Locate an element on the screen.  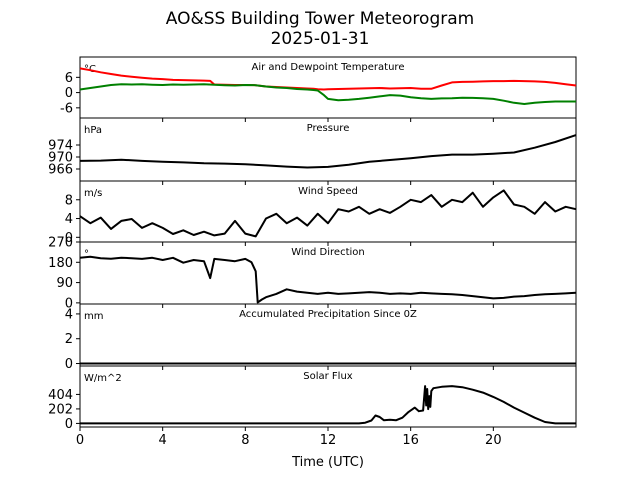
panel-title-wind_direction: Wind Direction is located at coordinates (328, 252).